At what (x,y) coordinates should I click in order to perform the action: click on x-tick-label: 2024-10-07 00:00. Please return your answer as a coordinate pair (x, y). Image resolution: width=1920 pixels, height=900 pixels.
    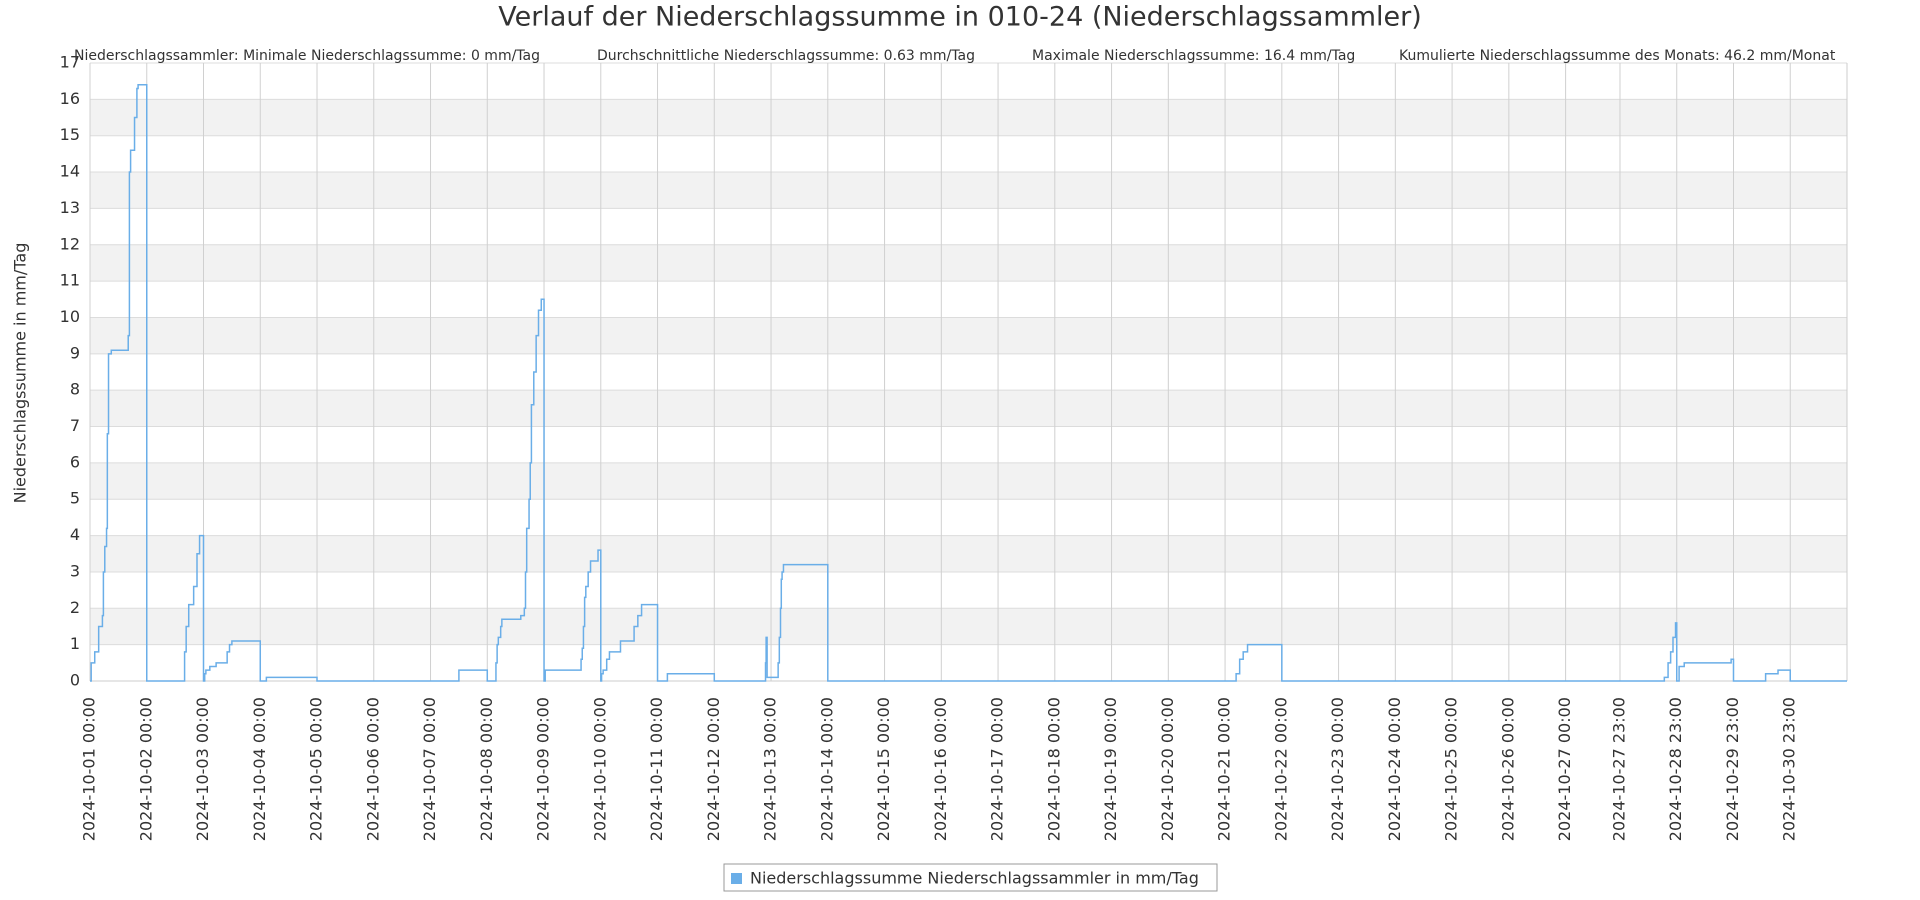
    Looking at the image, I should click on (429, 769).